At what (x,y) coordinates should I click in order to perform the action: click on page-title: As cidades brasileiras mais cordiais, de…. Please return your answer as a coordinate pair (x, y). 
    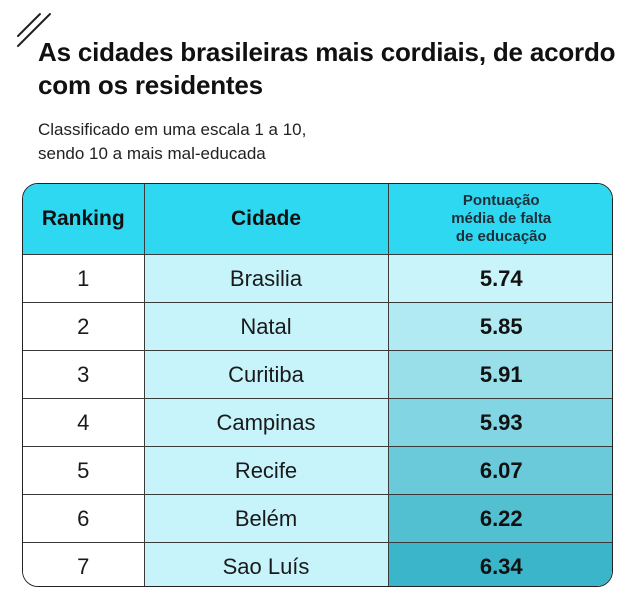
    Looking at the image, I should click on (327, 68).